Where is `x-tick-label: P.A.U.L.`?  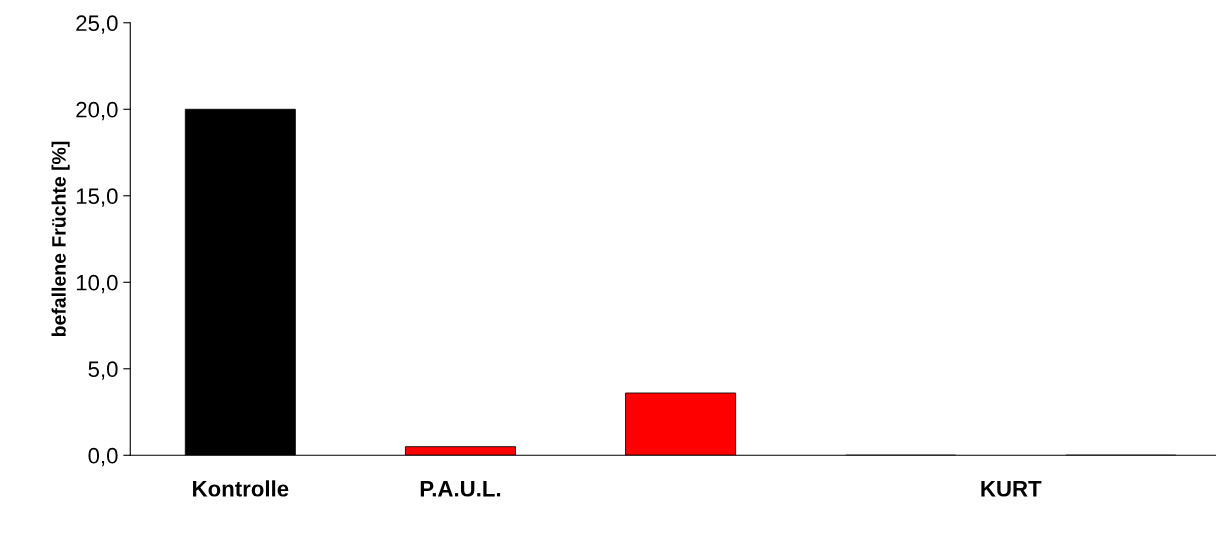
x-tick-label: P.A.U.L. is located at coordinates (460, 489).